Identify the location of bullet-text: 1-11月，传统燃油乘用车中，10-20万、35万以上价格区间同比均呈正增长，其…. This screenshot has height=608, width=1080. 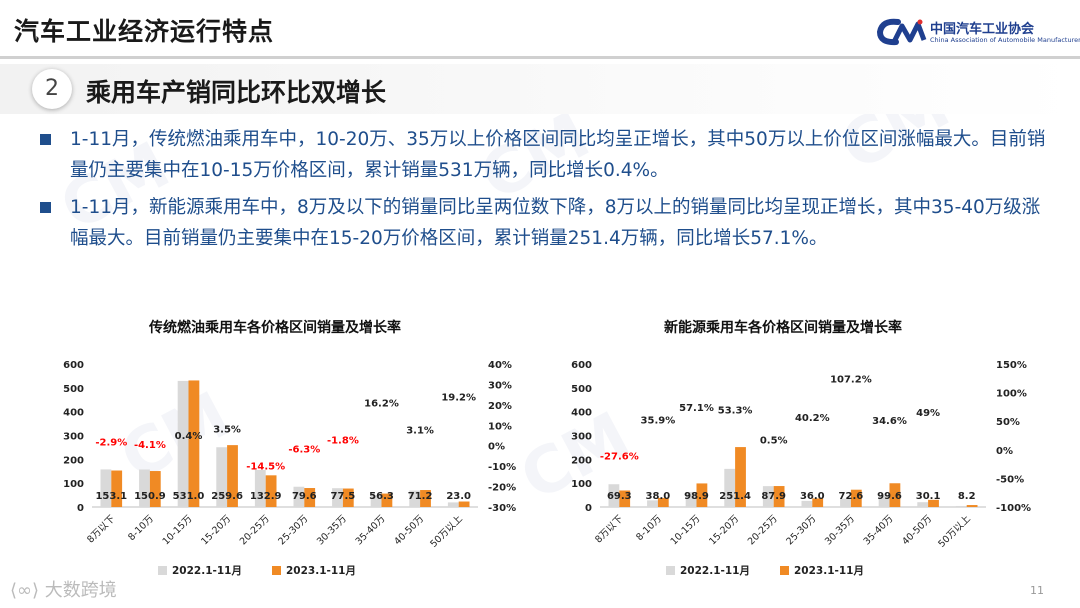
(558, 155).